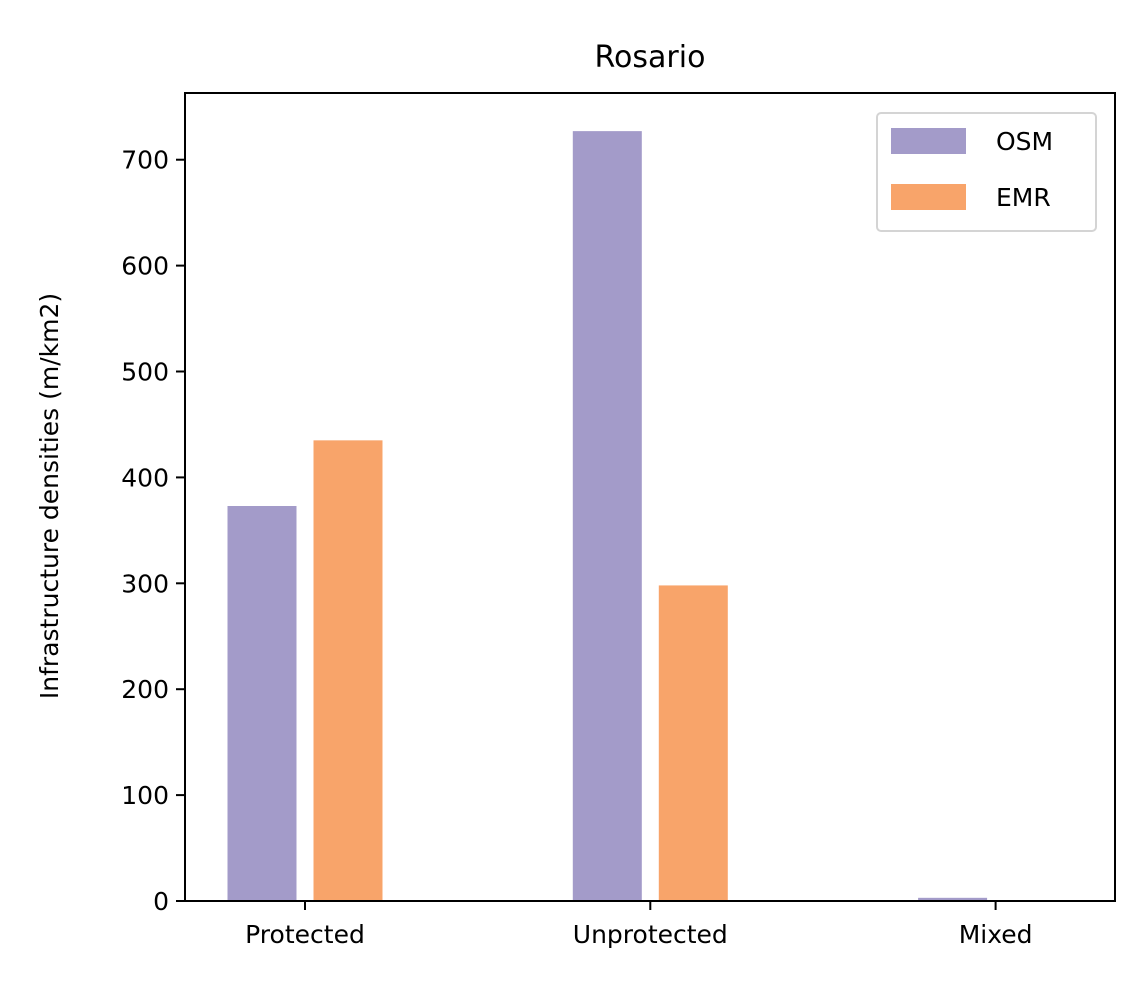  I want to click on y-tick-label: 100, so click(145, 795).